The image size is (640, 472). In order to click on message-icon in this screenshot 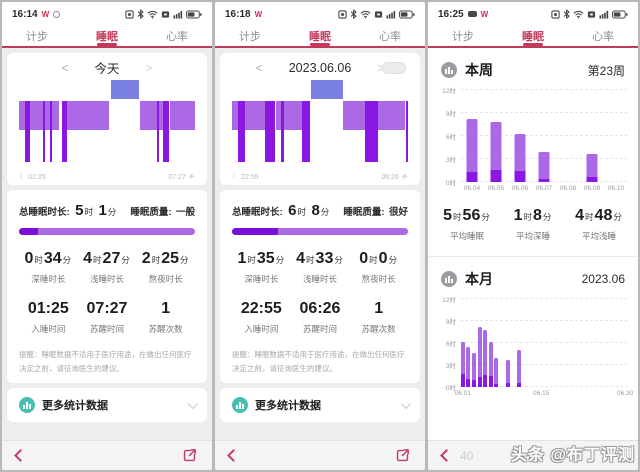, I will do `click(378, 14)`.